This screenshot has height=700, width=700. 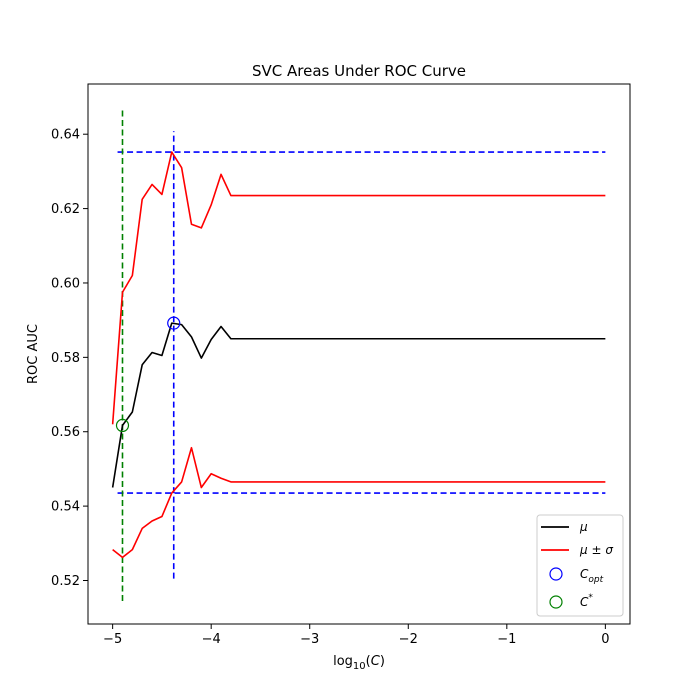 I want to click on legend-cstar-swatch, so click(x=556, y=602).